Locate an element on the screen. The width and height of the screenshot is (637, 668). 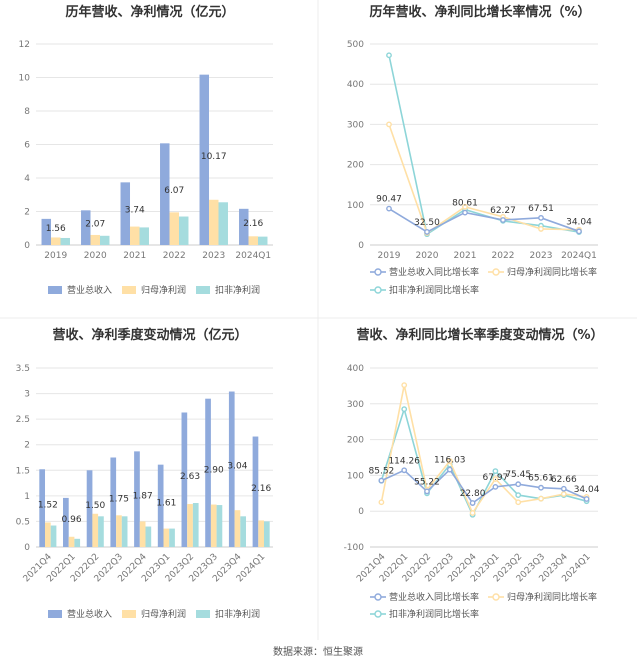
legend-label: 归母净利润同比增长率 is located at coordinates (552, 597).